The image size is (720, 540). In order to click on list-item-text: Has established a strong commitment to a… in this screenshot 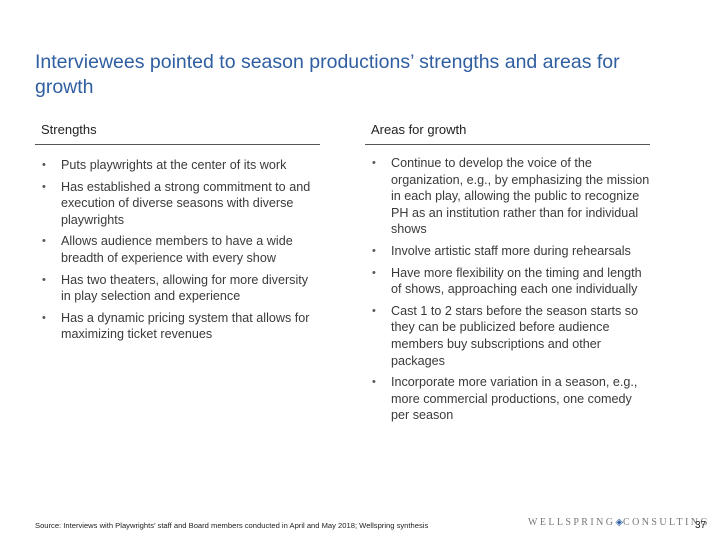, I will do `click(186, 203)`.